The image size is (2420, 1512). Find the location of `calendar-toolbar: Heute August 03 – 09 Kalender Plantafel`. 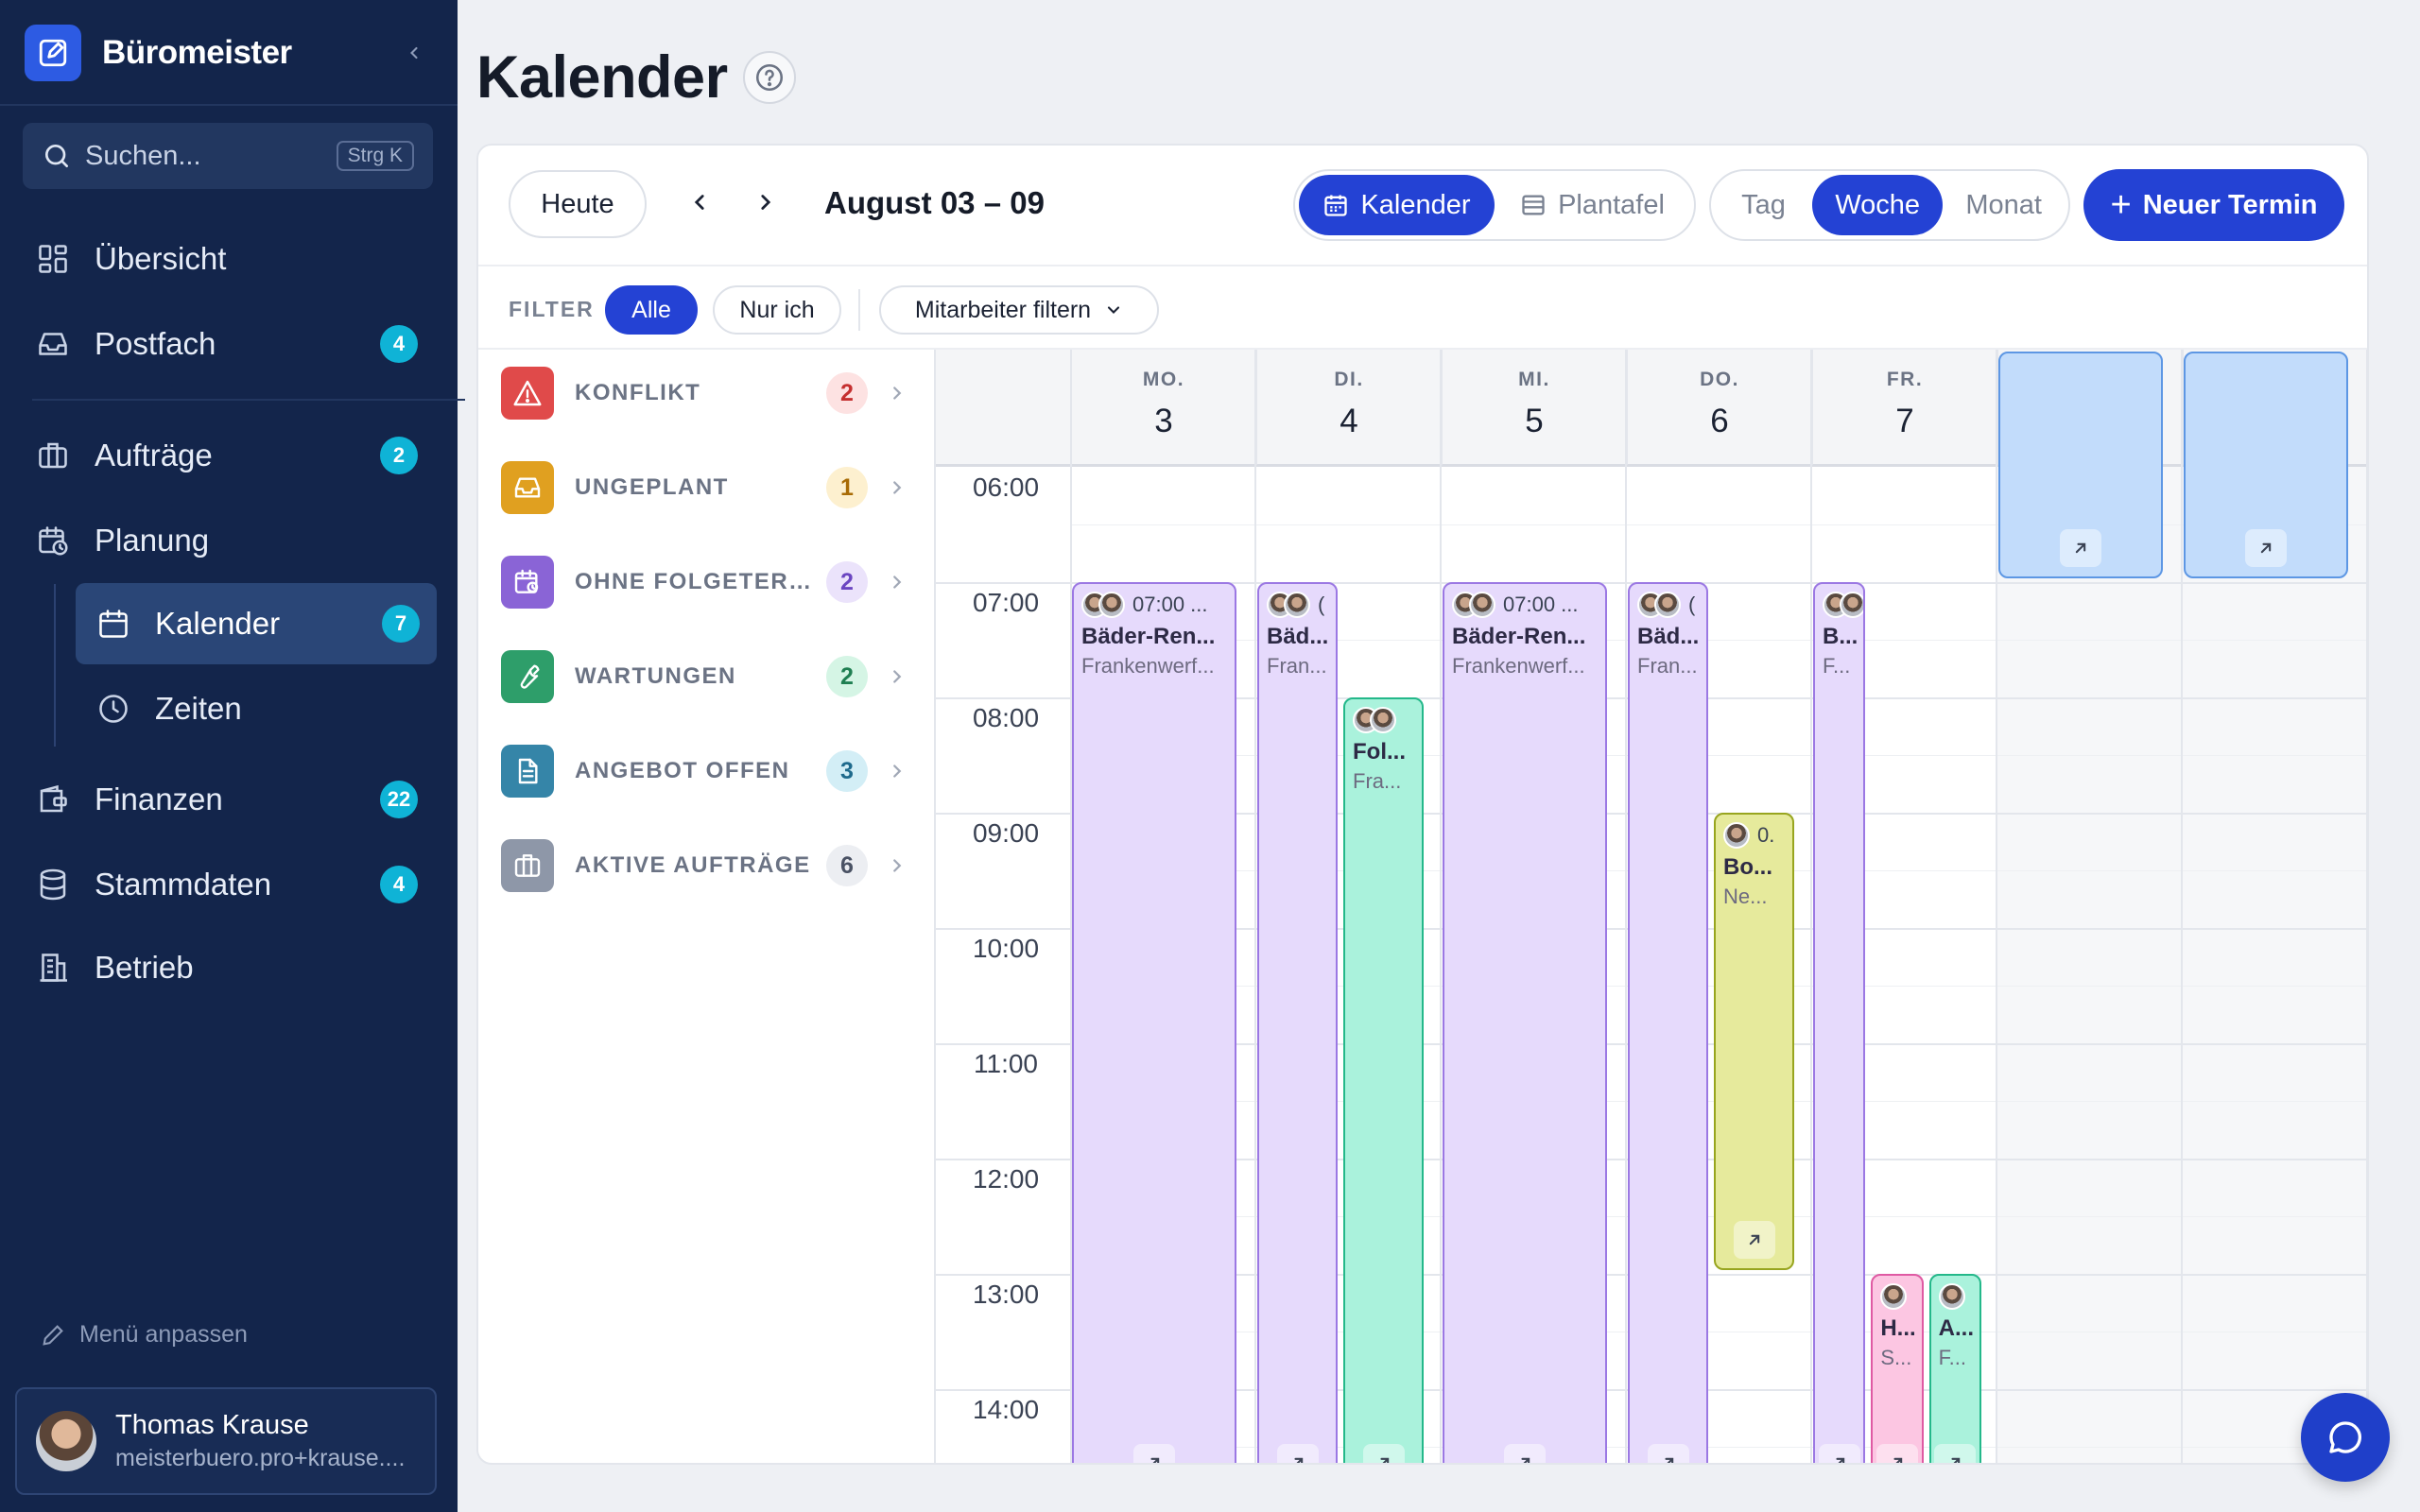

calendar-toolbar: Heute August 03 – 09 Kalender Plantafel is located at coordinates (1423, 205).